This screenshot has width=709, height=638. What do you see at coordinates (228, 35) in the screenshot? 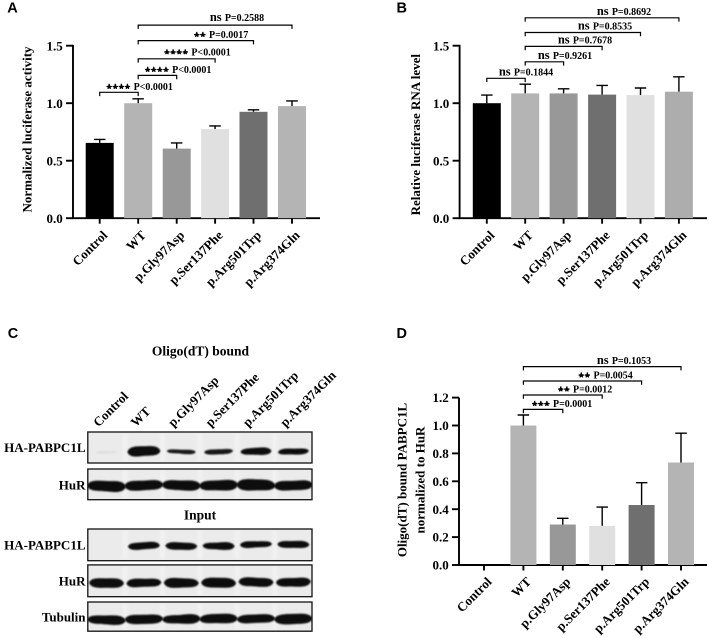
I see `svg-text: P=0.0017` at bounding box center [228, 35].